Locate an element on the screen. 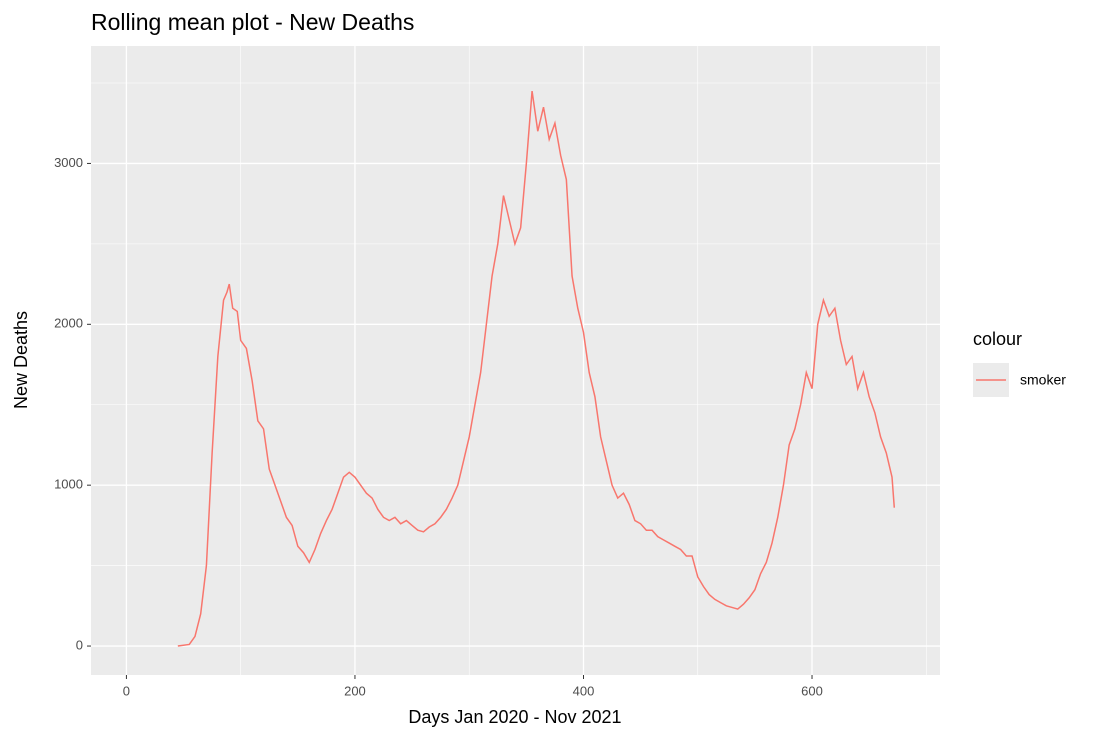 The image size is (1102, 742). y-tick-label: 0 is located at coordinates (79, 644).